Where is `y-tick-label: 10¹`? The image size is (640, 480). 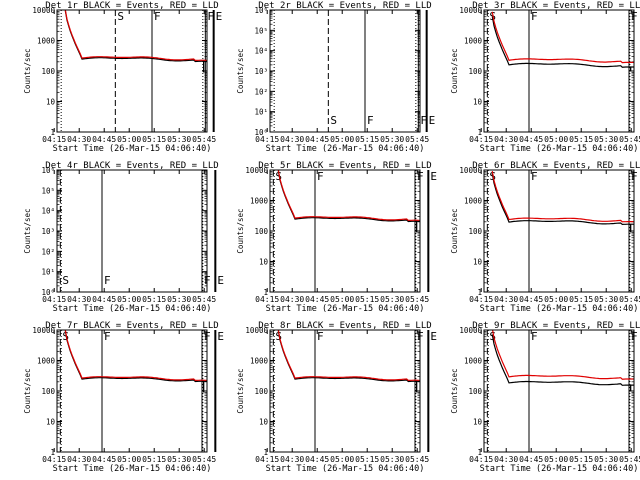 y-tick-label: 10¹ is located at coordinates (261, 112).